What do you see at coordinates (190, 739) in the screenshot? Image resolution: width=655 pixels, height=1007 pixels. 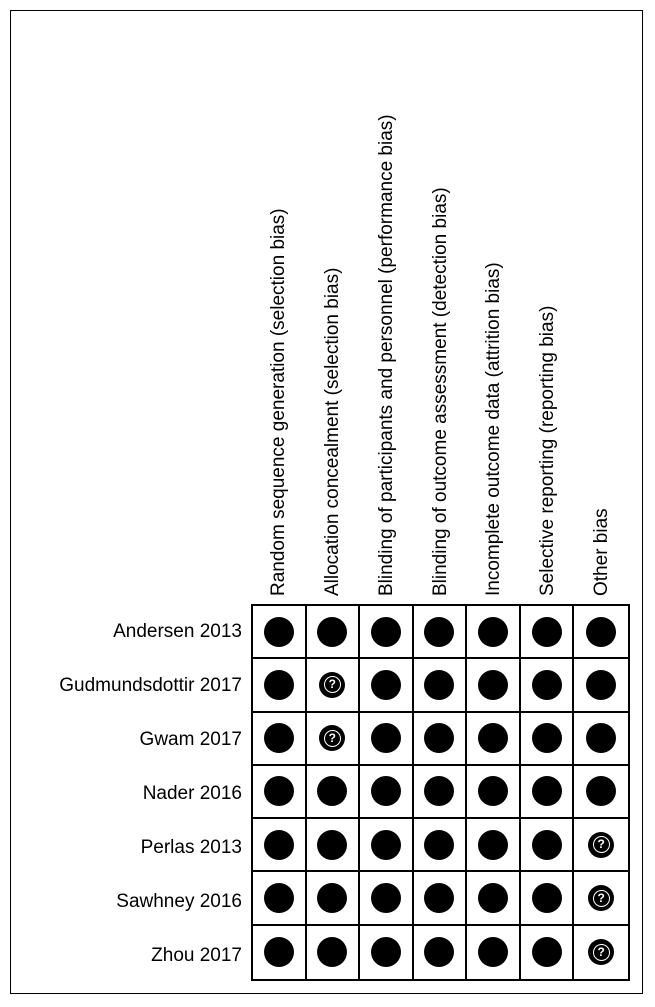 I see `study-label: Gwam 2017` at bounding box center [190, 739].